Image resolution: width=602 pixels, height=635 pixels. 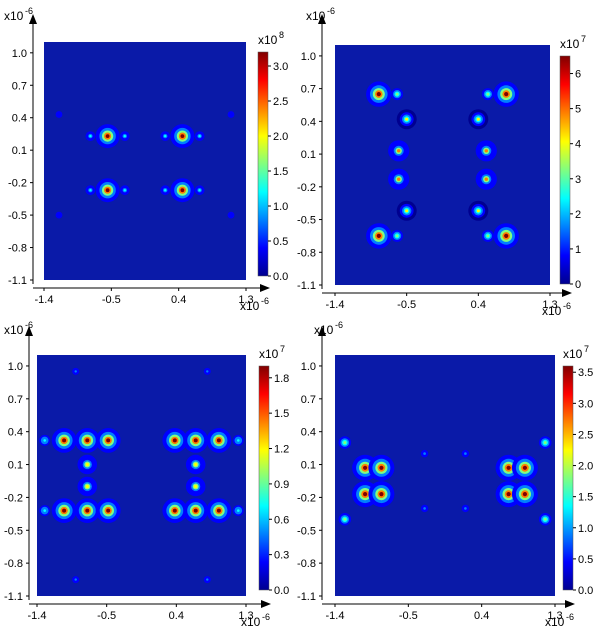 What do you see at coordinates (585, 435) in the screenshot?
I see `colorbar-tick-label: 2.5` at bounding box center [585, 435].